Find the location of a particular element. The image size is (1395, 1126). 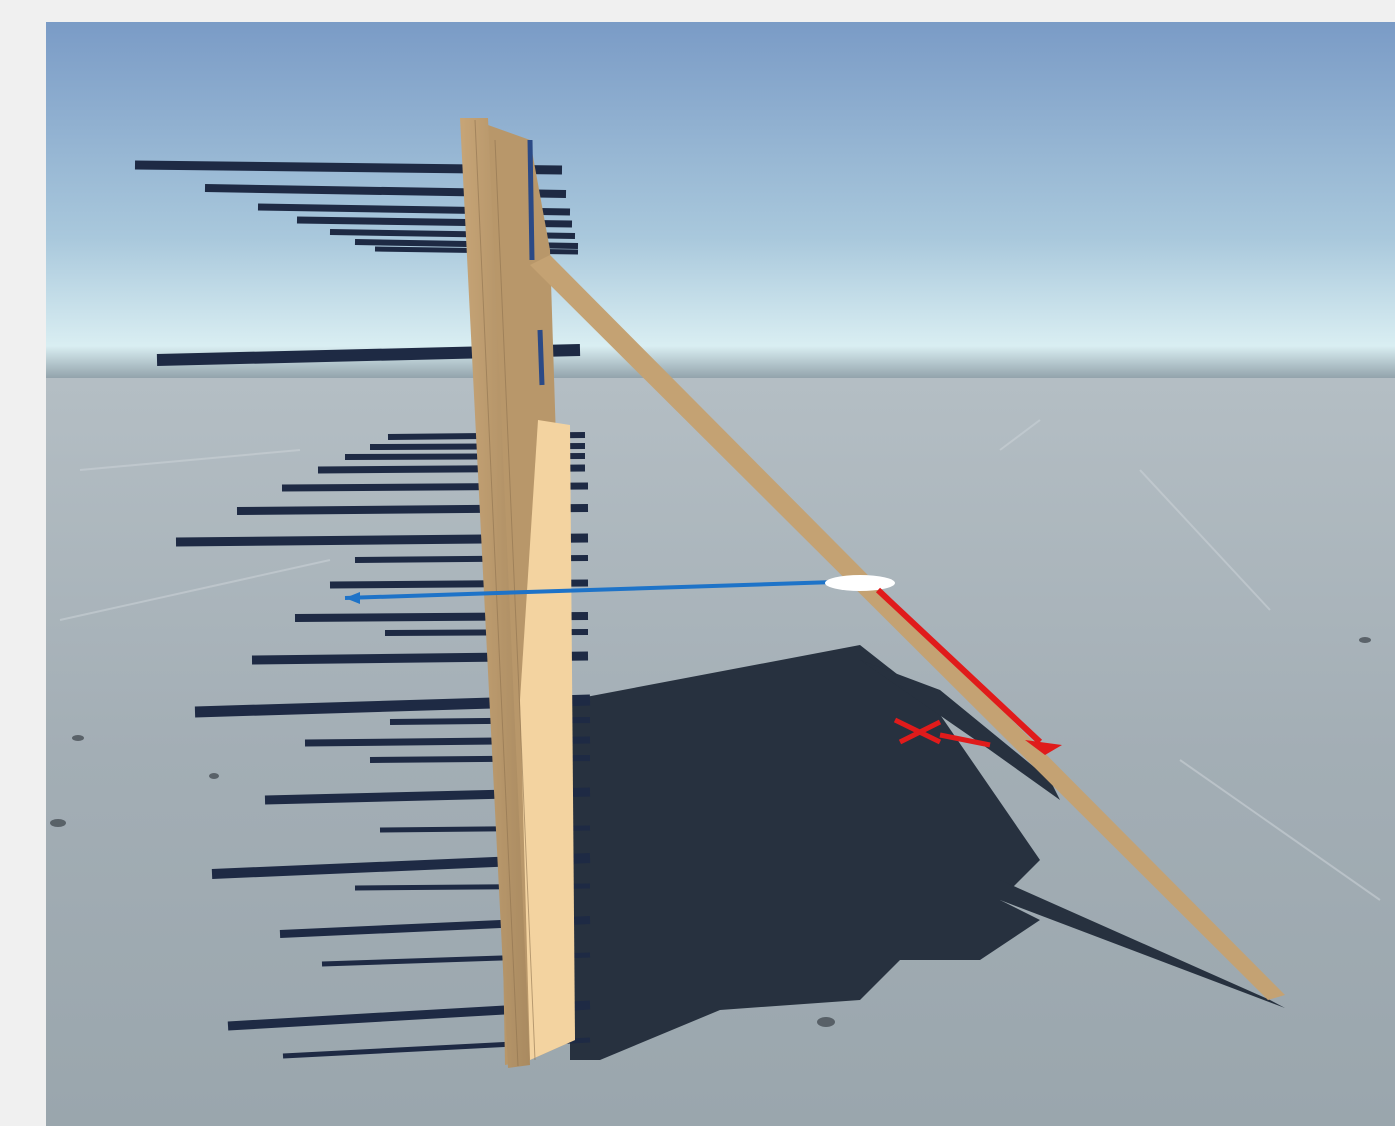

blue-rods-front is located at coordinates (536, 262).